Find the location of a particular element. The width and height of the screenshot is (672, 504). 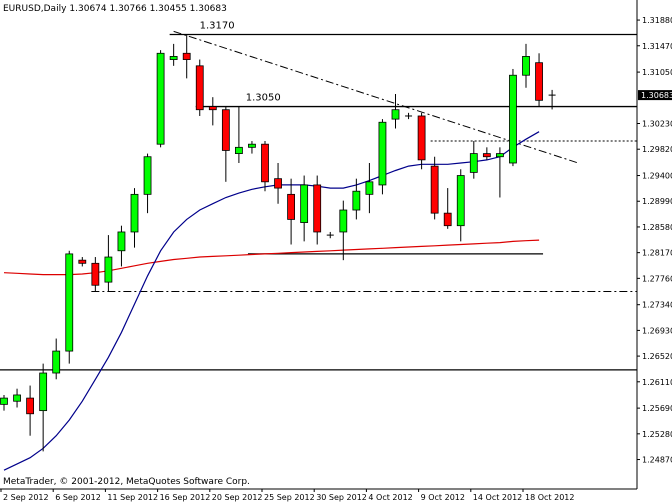

price-scale-area is located at coordinates (654, 252).